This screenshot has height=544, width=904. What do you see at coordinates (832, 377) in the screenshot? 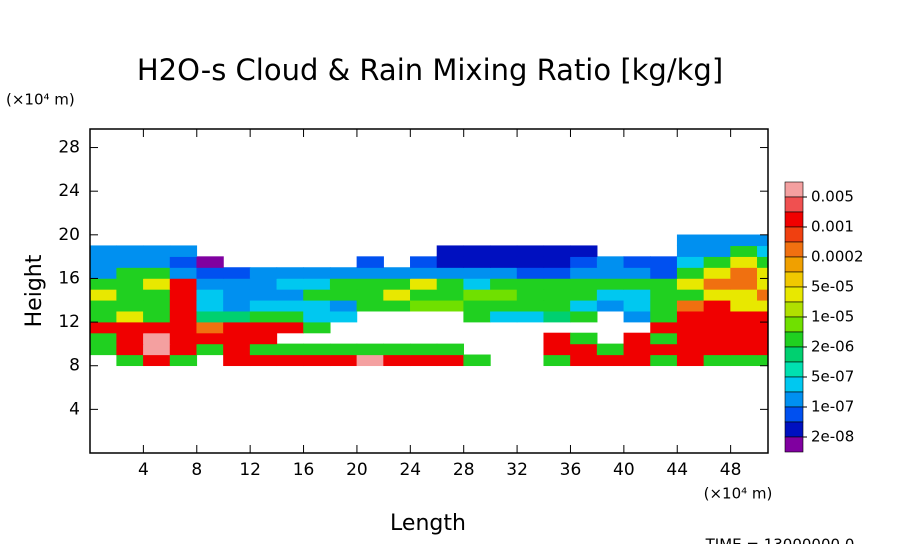
I see `colorbar-label: 5e-07` at bounding box center [832, 377].